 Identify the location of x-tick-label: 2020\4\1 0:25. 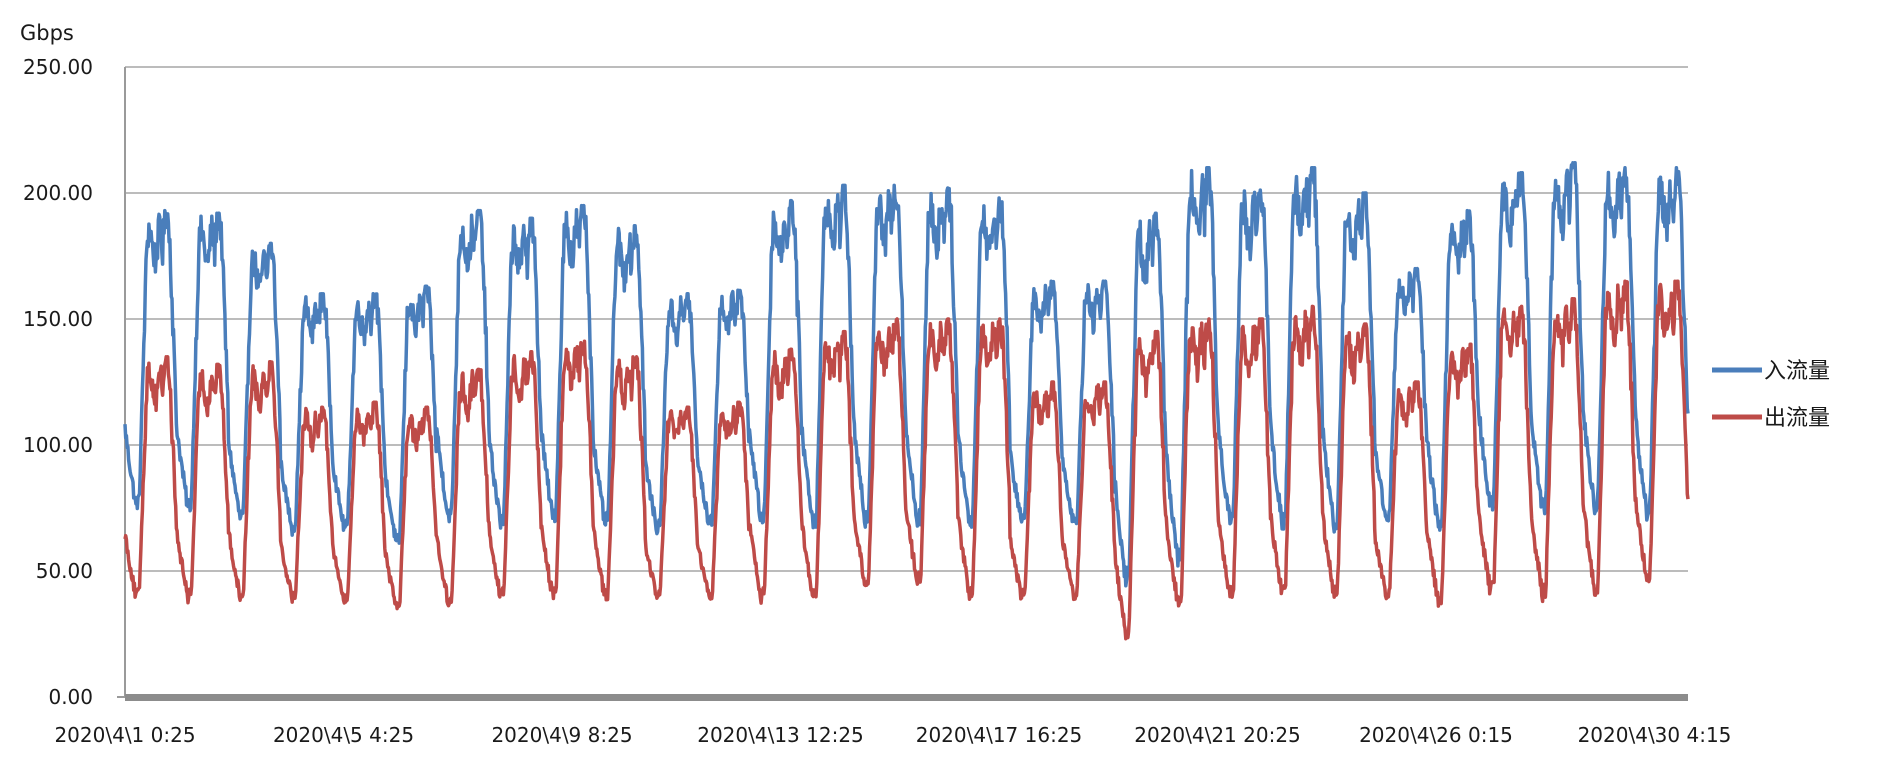
(124, 735).